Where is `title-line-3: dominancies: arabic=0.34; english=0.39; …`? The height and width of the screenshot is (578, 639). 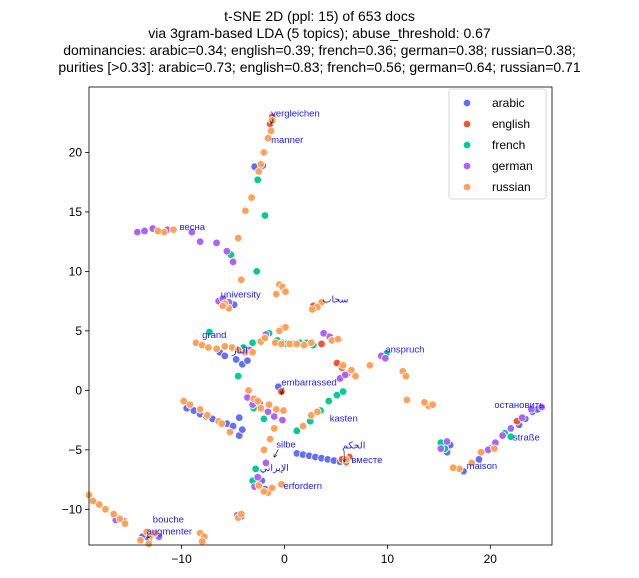
title-line-3: dominancies: arabic=0.34; english=0.39; … is located at coordinates (319, 50).